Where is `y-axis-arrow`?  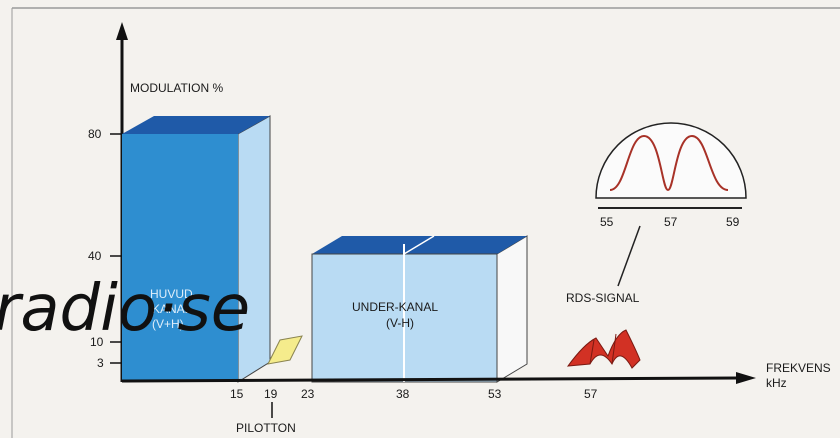 y-axis-arrow is located at coordinates (122, 31).